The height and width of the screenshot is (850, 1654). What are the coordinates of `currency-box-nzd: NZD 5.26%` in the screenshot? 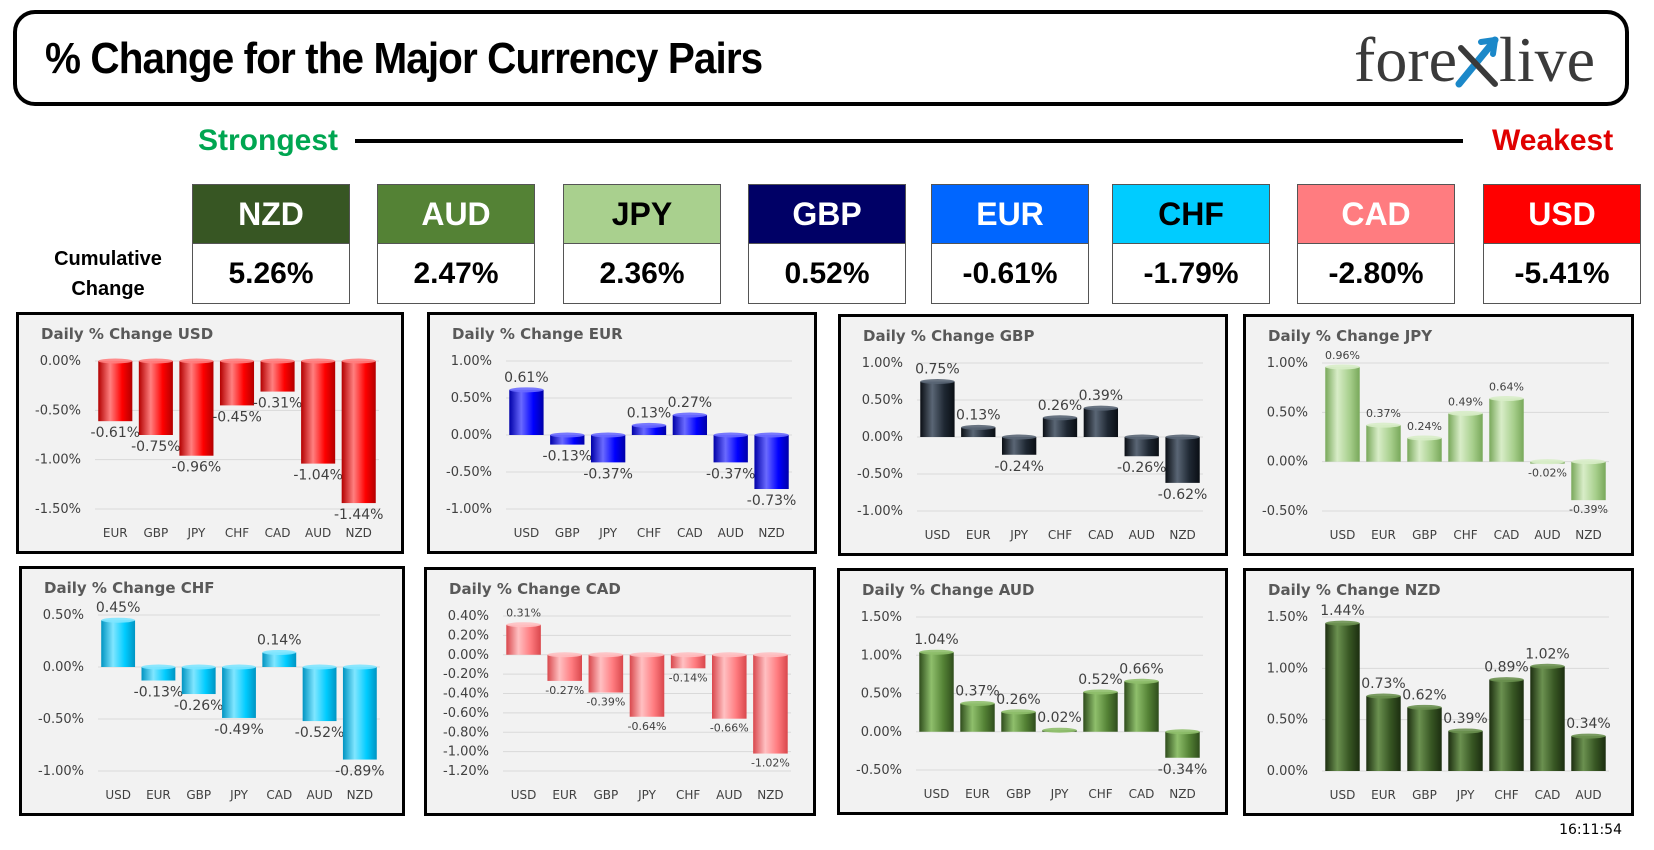 It's located at (271, 244).